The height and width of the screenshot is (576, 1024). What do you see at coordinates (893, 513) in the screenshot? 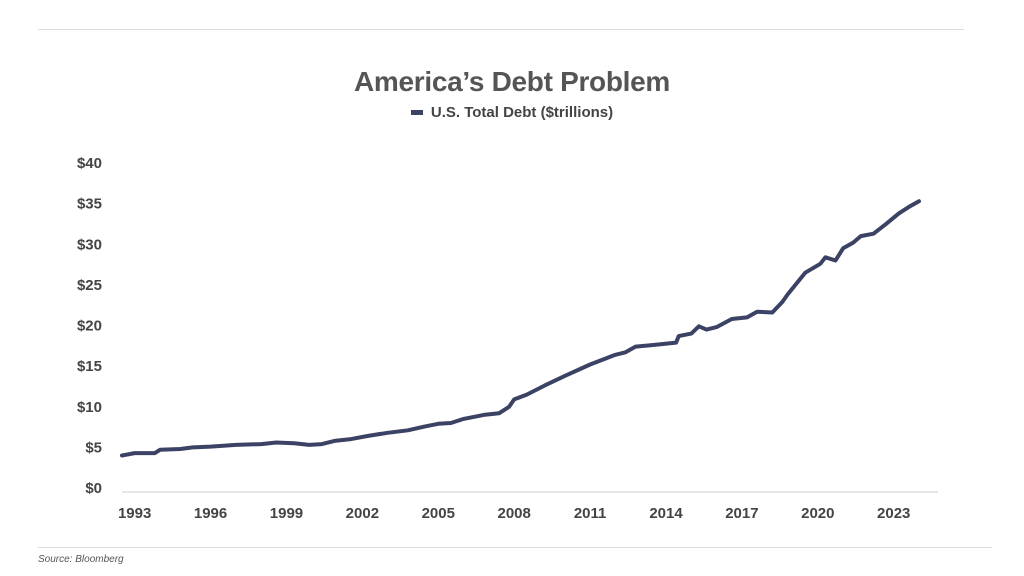
I see `x-tick-label: 2023` at bounding box center [893, 513].